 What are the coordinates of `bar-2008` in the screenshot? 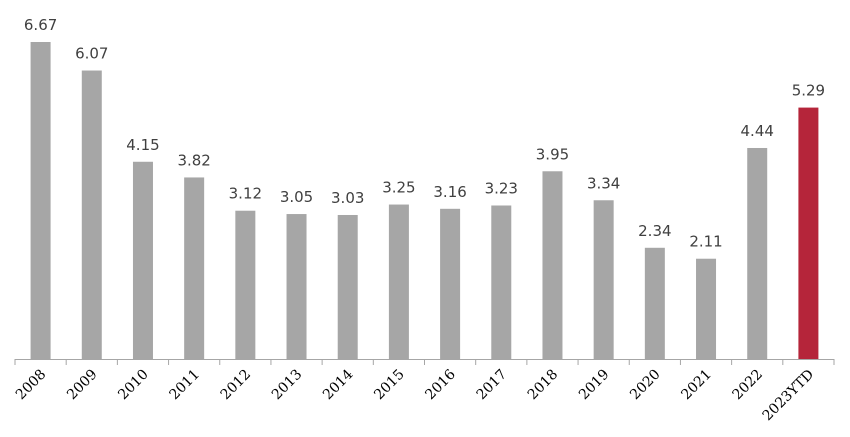 It's located at (40, 200).